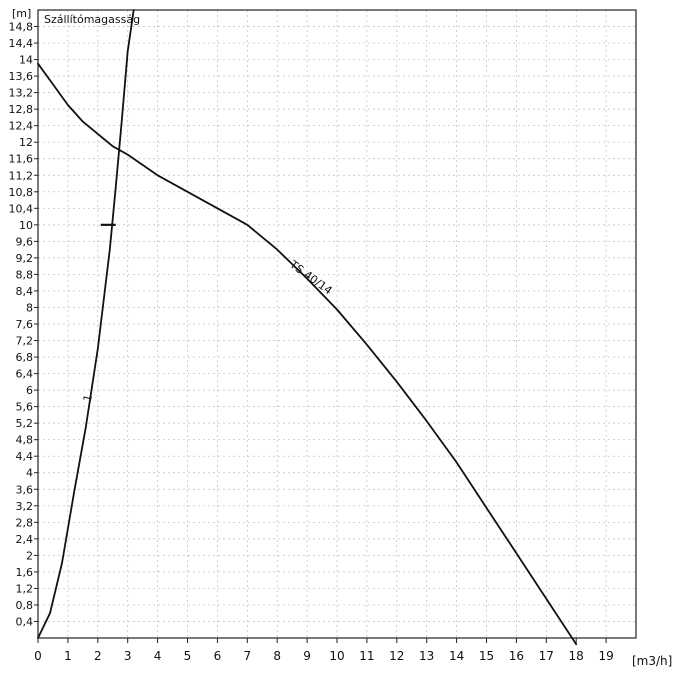  What do you see at coordinates (92, 19) in the screenshot?
I see `chart-title: Szállítómagasság` at bounding box center [92, 19].